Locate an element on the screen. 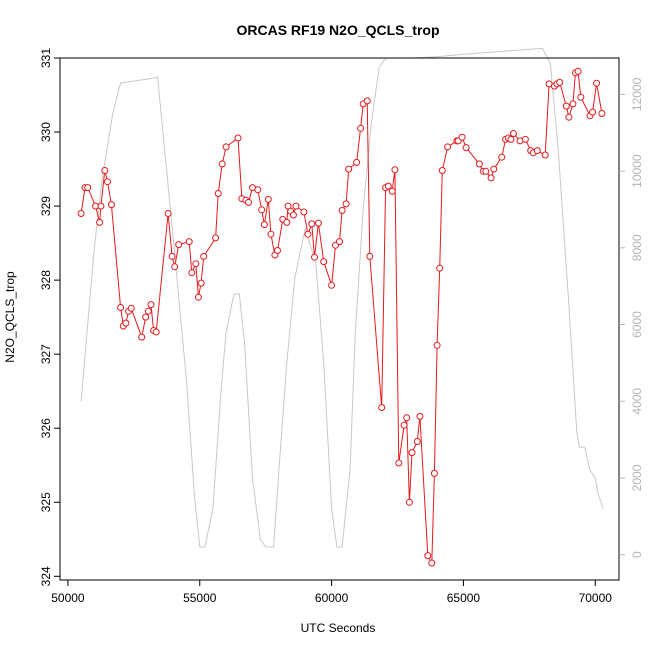 Image resolution: width=650 pixels, height=650 pixels. x-tick-label: 70000 is located at coordinates (596, 598).